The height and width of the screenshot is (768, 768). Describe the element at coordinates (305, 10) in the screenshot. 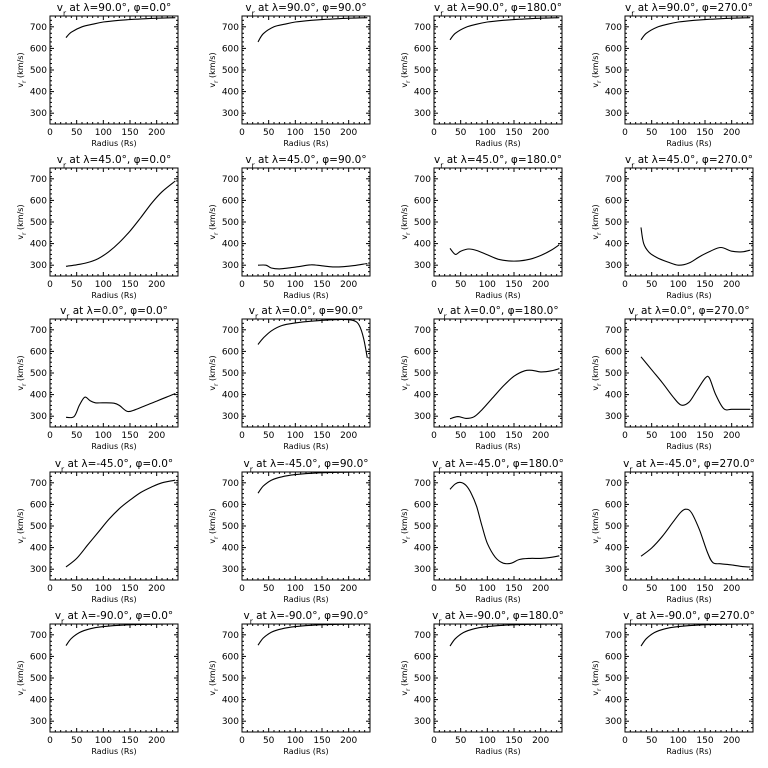

I see `panel-title: vr at λ=90.0°, φ=90.0°` at that location.